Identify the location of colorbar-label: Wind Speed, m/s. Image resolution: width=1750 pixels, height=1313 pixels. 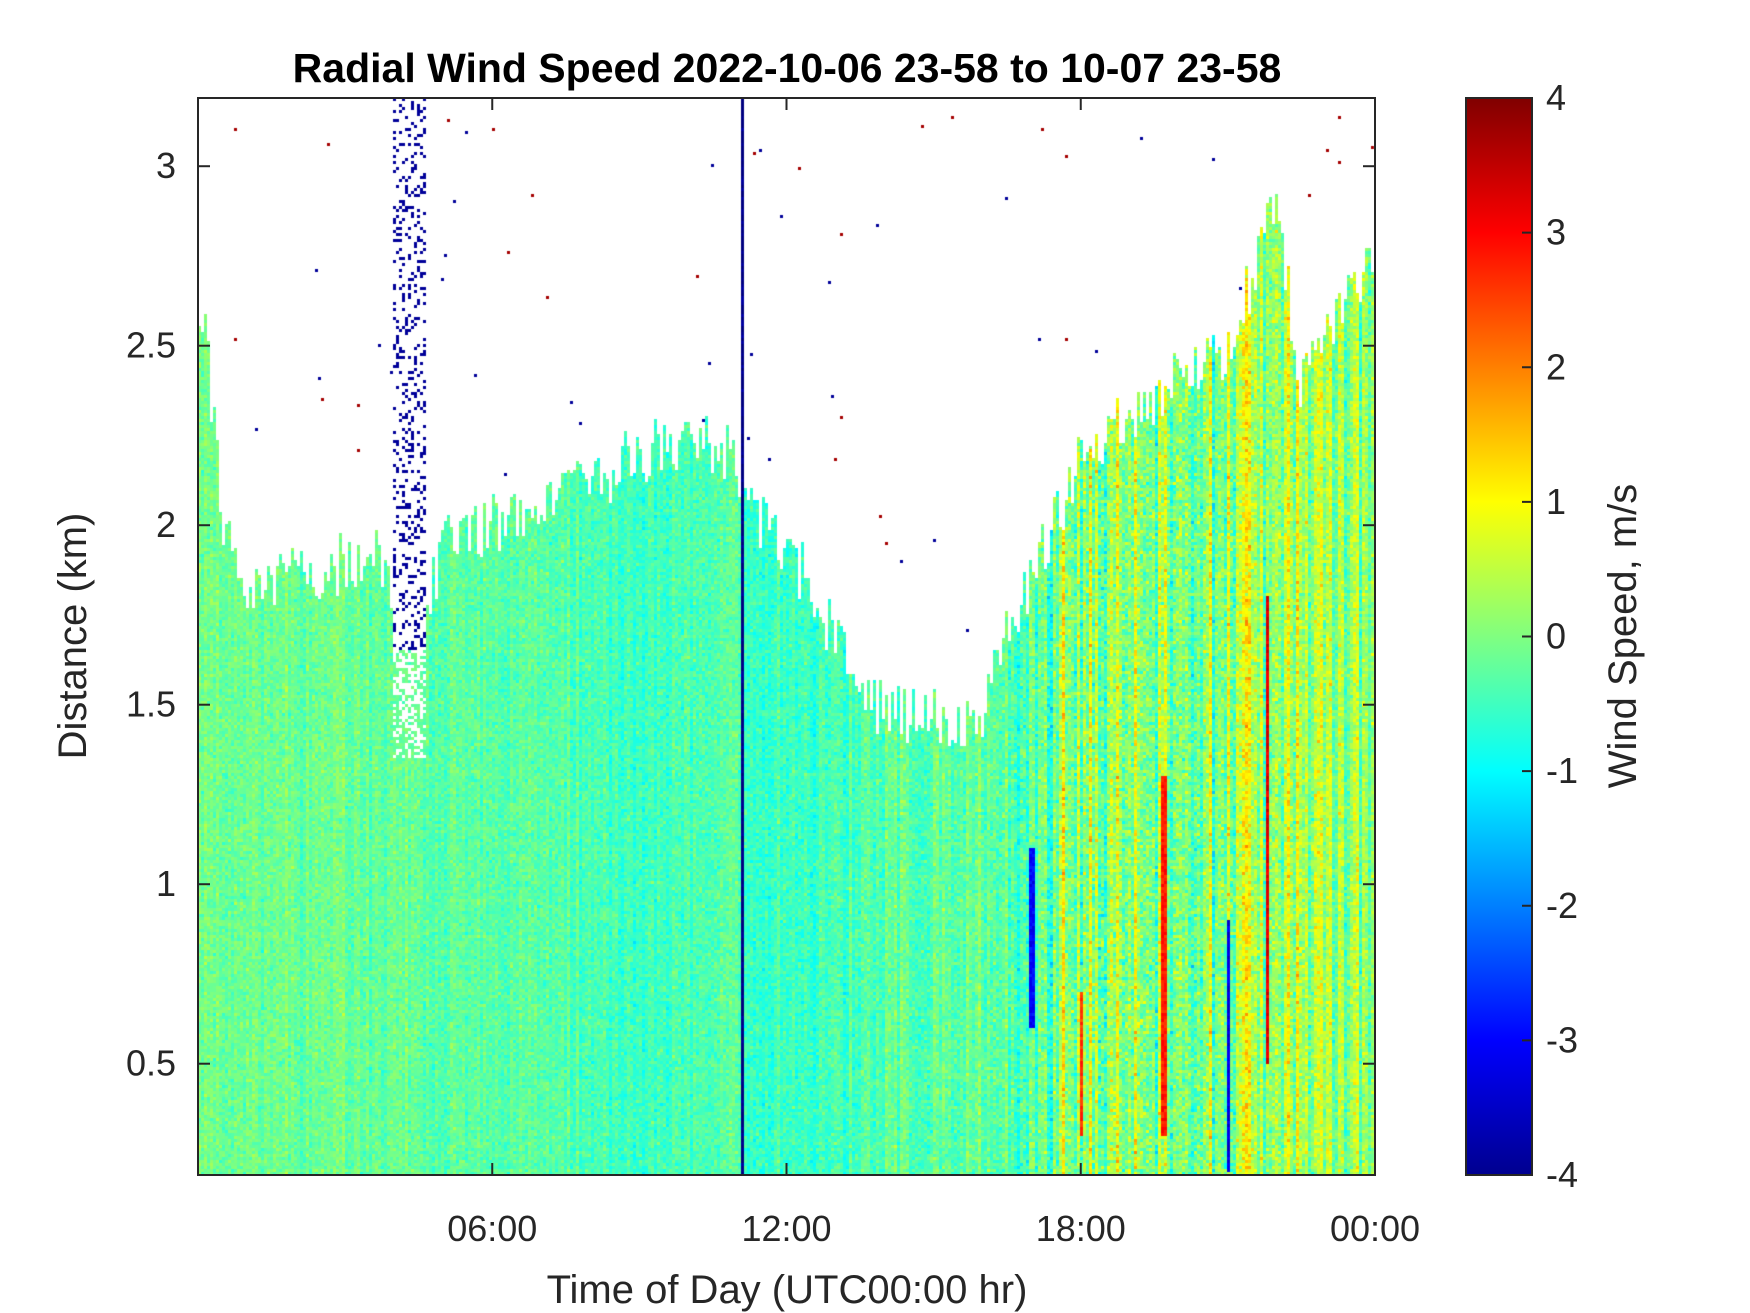
(1623, 636).